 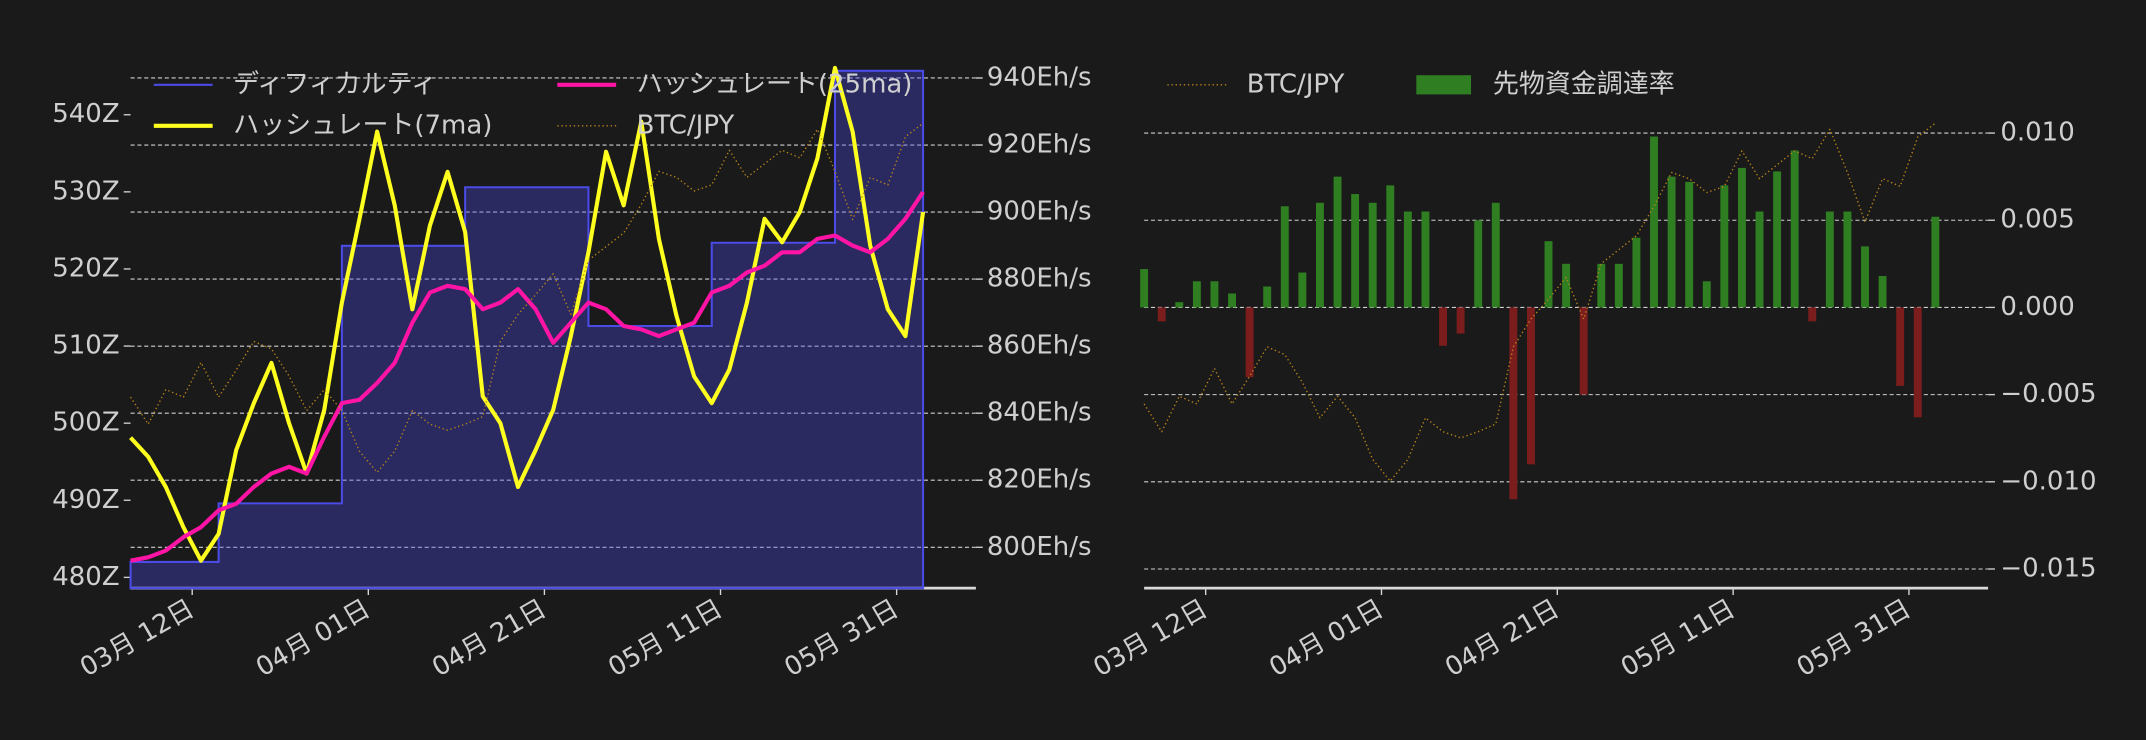 I want to click on y2-tick-label: 920Eh/s, so click(x=1039, y=145).